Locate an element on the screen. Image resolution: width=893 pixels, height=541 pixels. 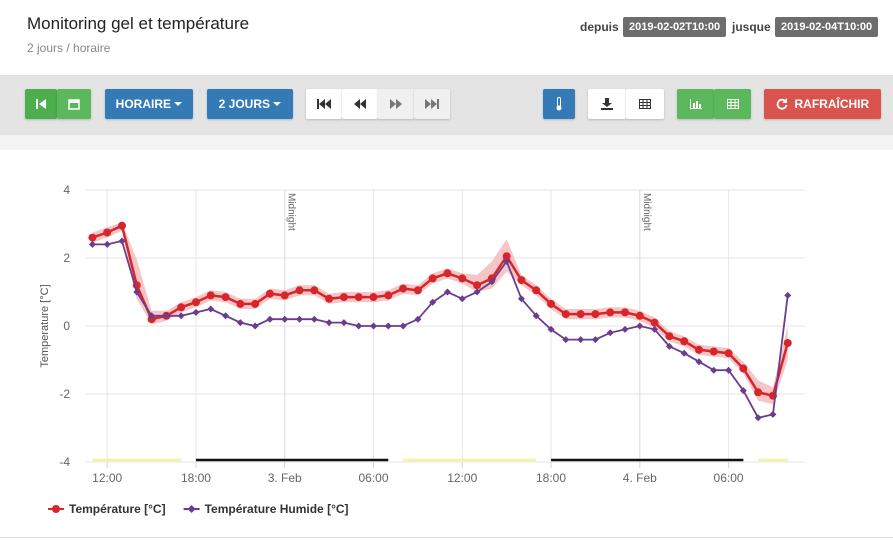
y-tick-label: 4 is located at coordinates (66, 190).